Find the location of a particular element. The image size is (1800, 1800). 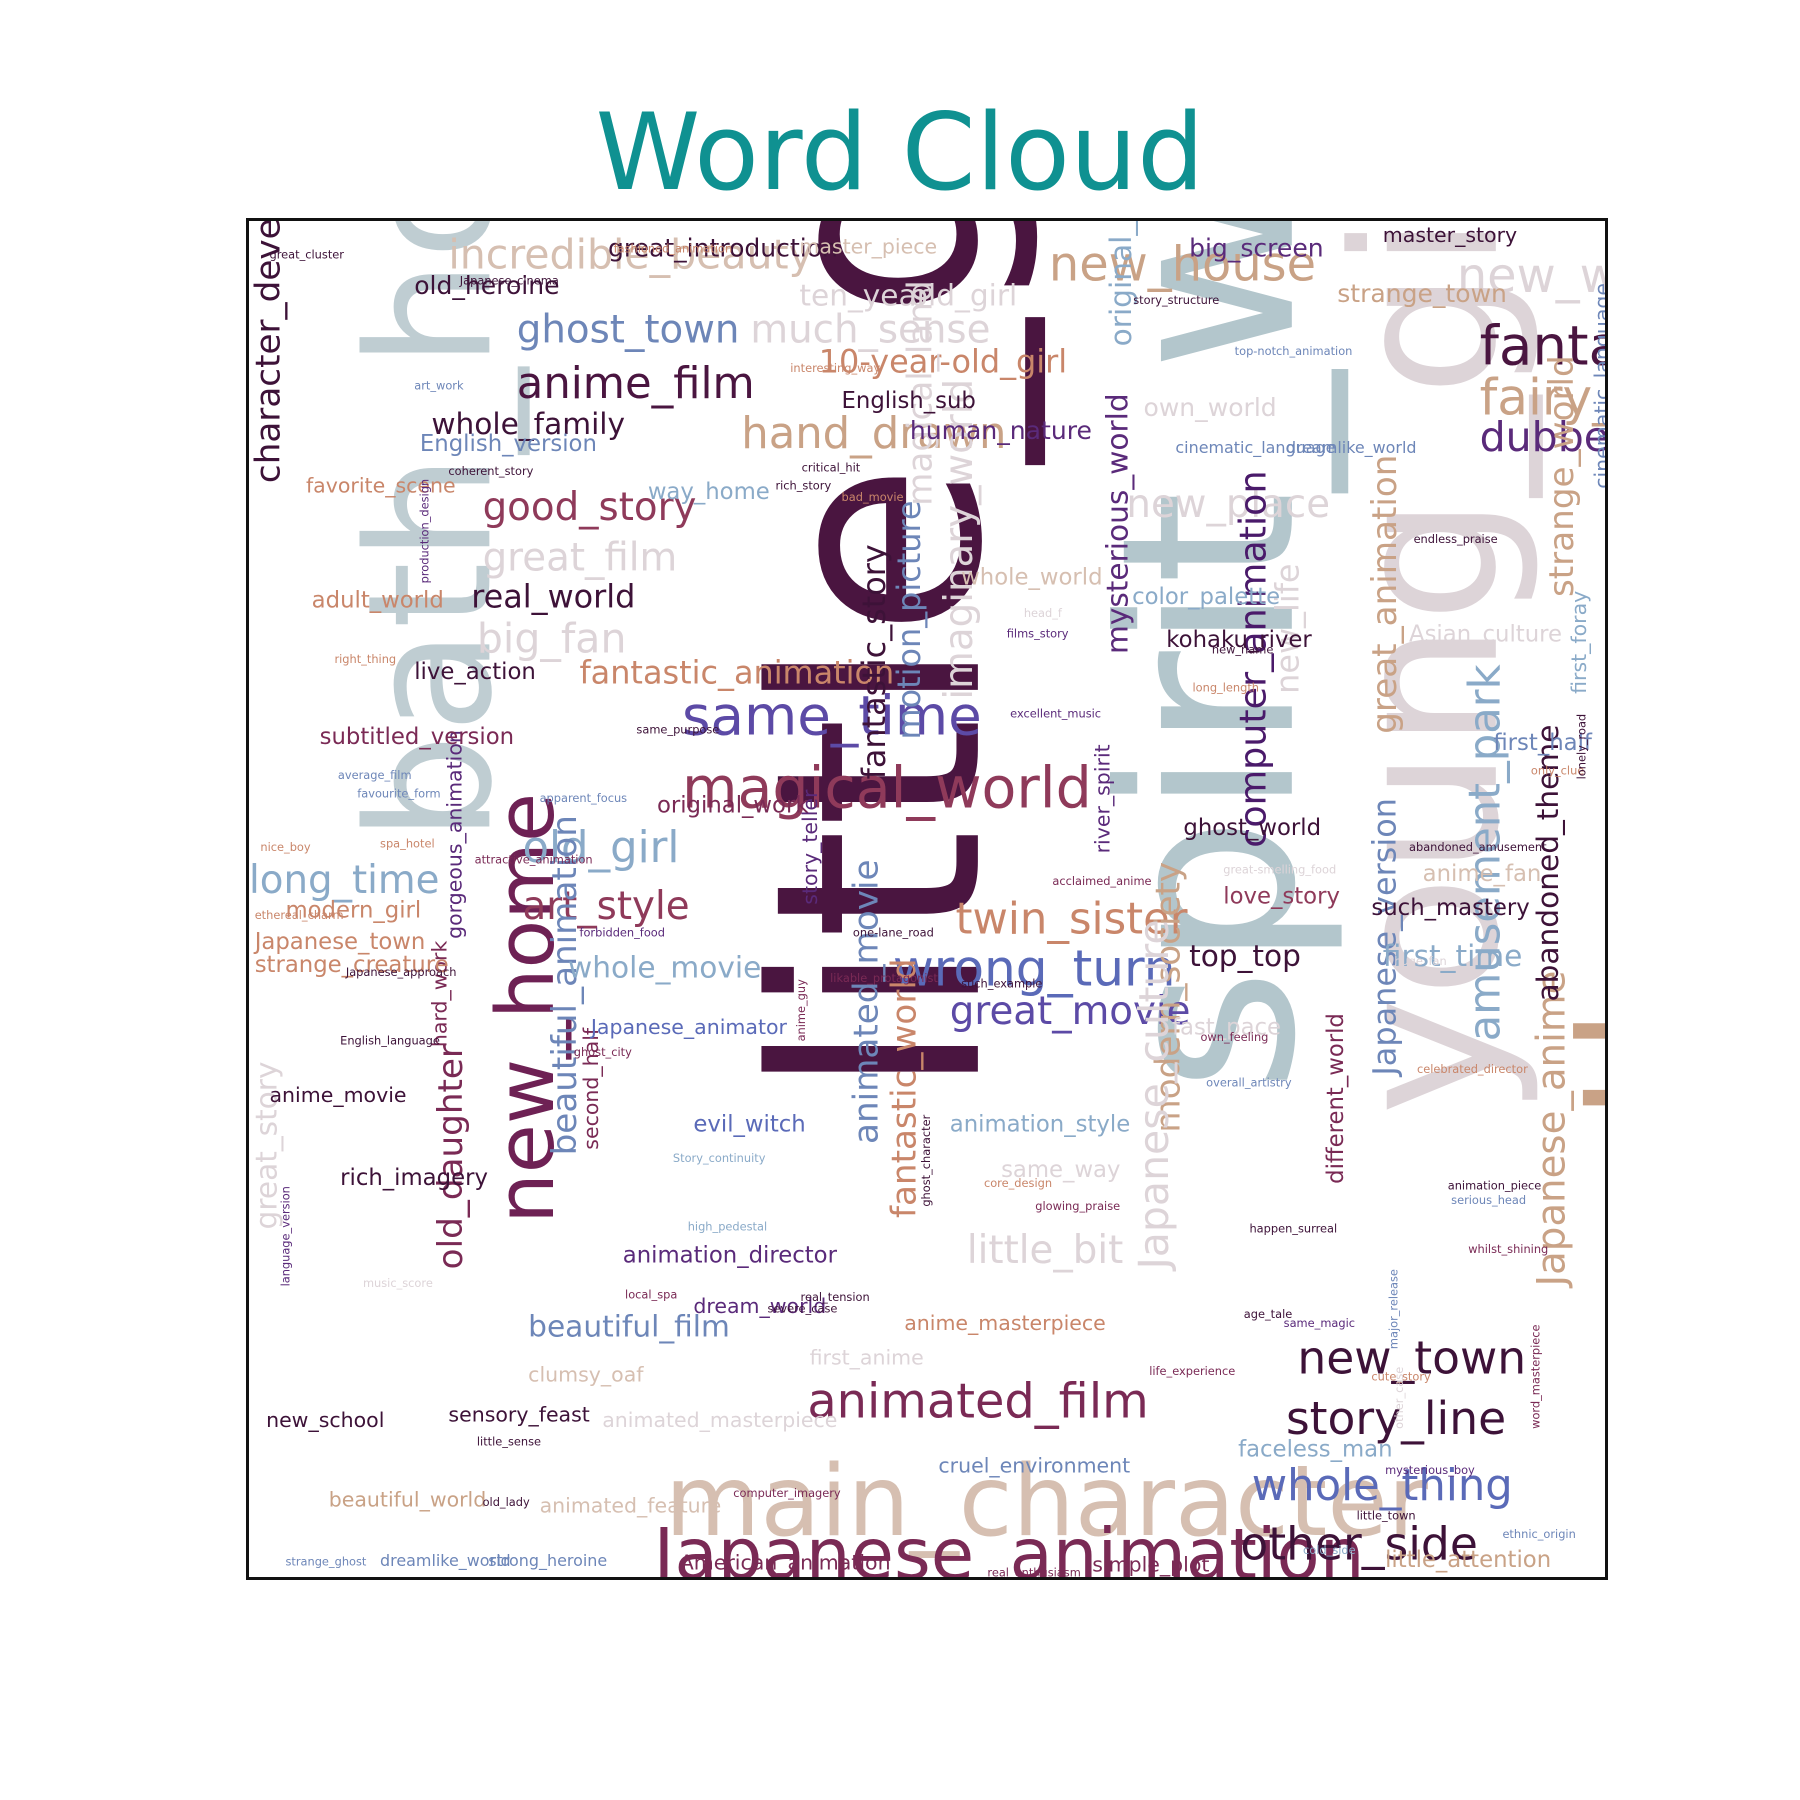

word-76: strange_town is located at coordinates (1422, 293).